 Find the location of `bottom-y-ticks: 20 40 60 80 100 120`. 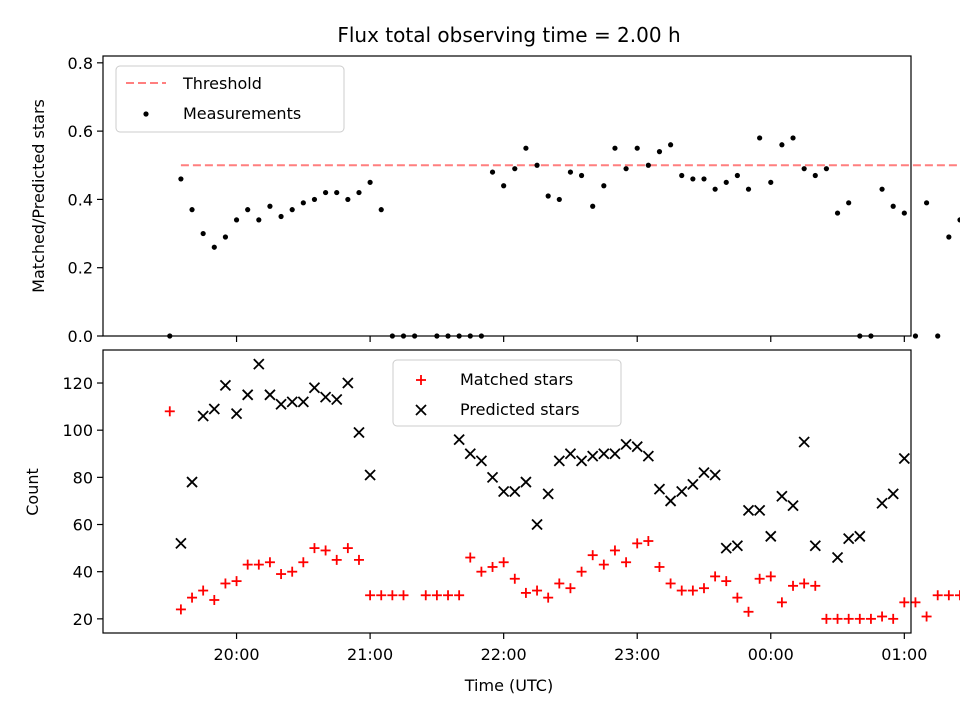

bottom-y-ticks: 20 40 60 80 100 120 is located at coordinates (82, 501).